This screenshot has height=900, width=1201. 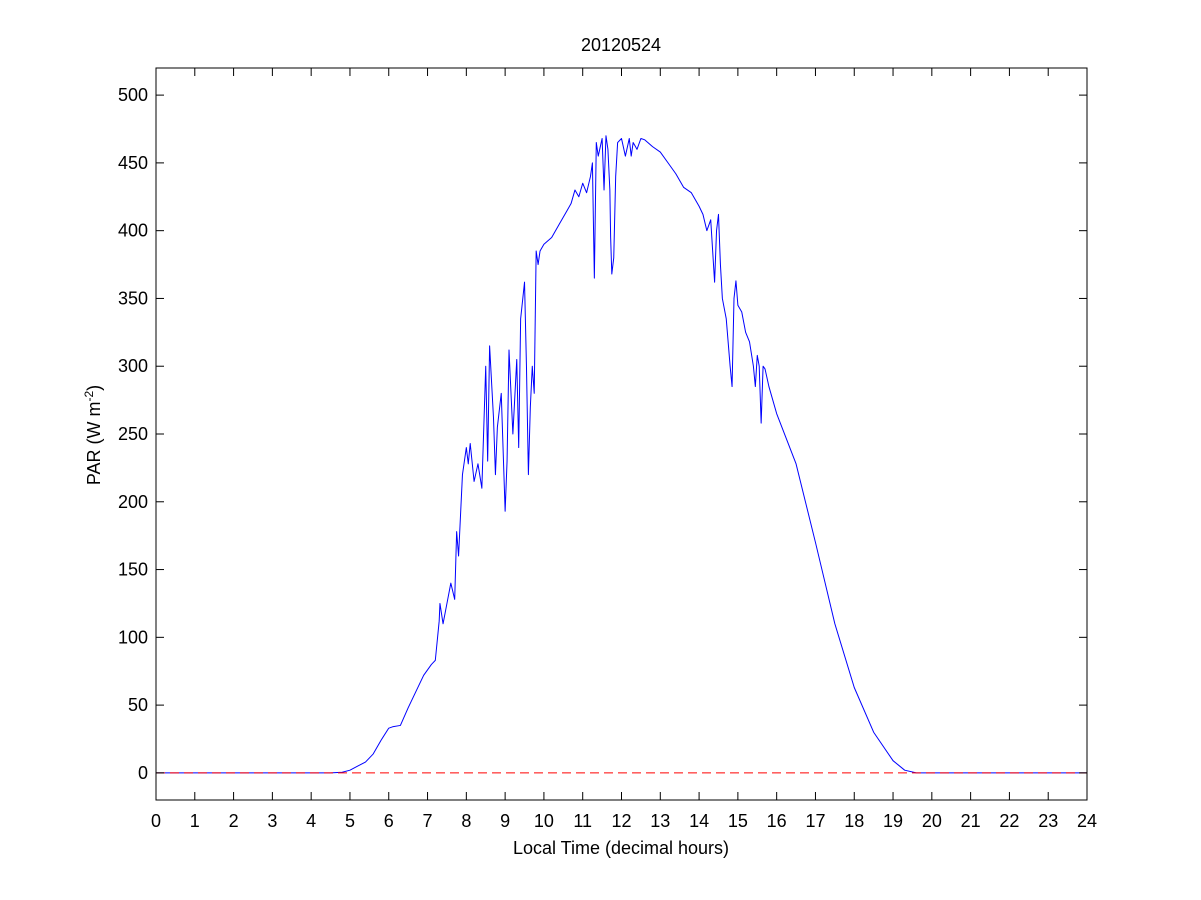 What do you see at coordinates (699, 821) in the screenshot?
I see `x-tick-label: 14` at bounding box center [699, 821].